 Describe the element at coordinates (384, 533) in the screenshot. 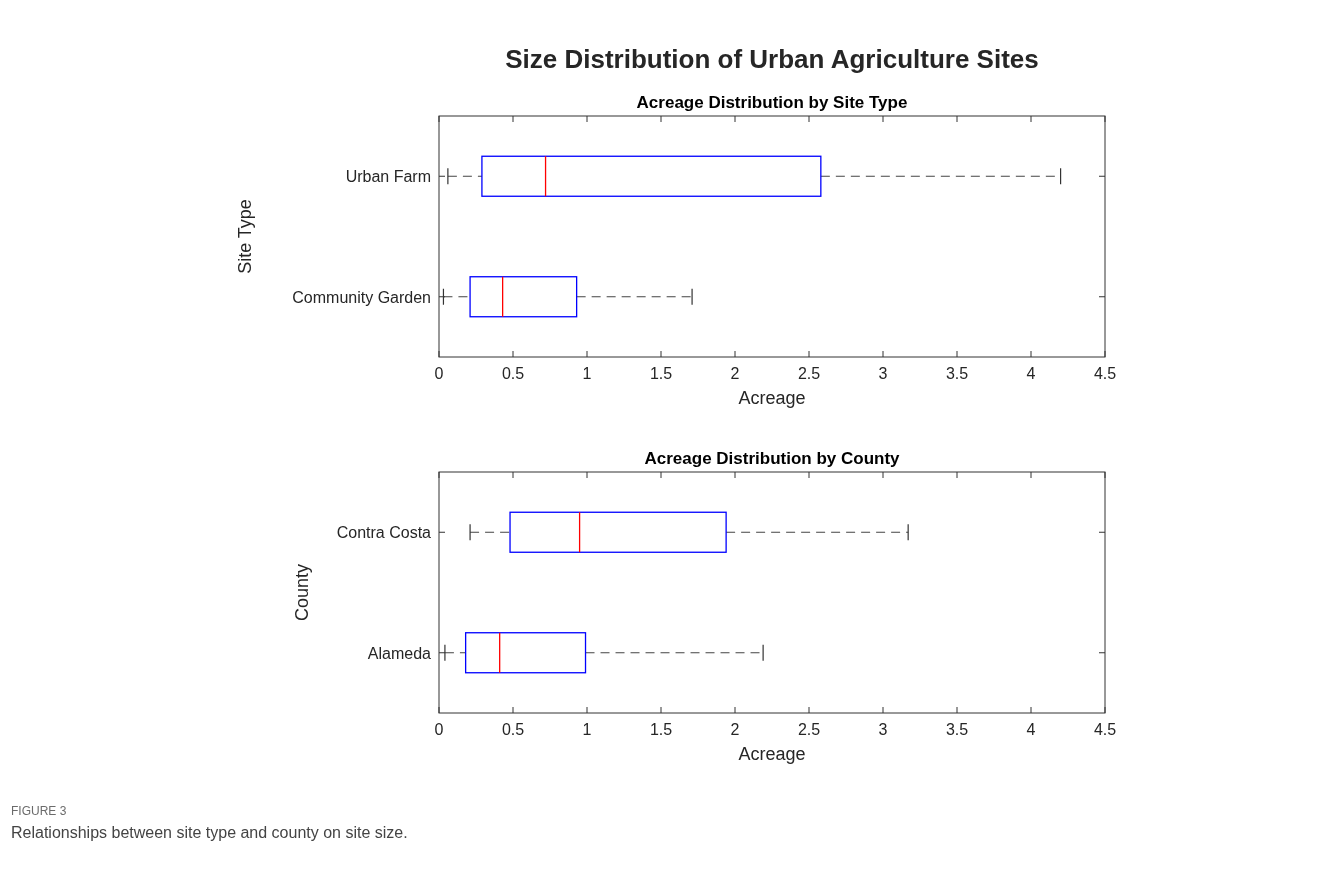

I see `y-tick-label: Contra Costa` at that location.